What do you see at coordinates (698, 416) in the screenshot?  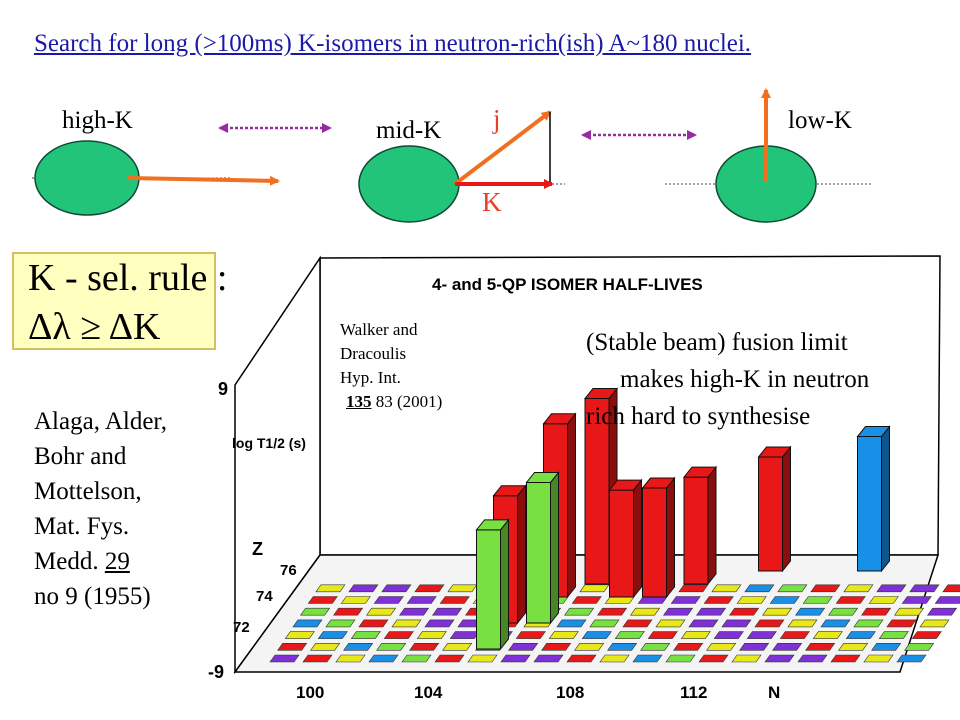 I see `fusion-line3: rich hard to synthesise` at bounding box center [698, 416].